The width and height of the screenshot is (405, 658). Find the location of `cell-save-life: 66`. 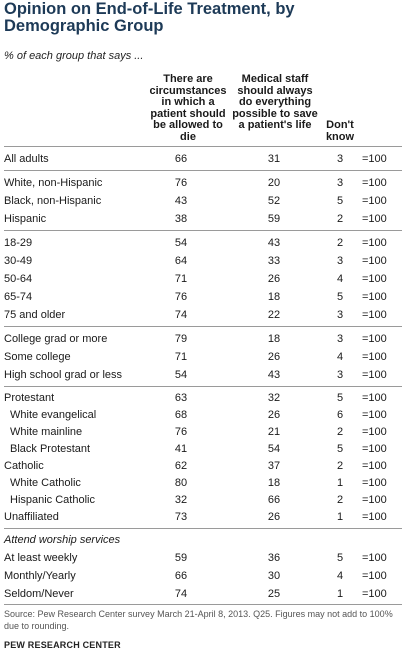

cell-save-life: 66 is located at coordinates (274, 500).